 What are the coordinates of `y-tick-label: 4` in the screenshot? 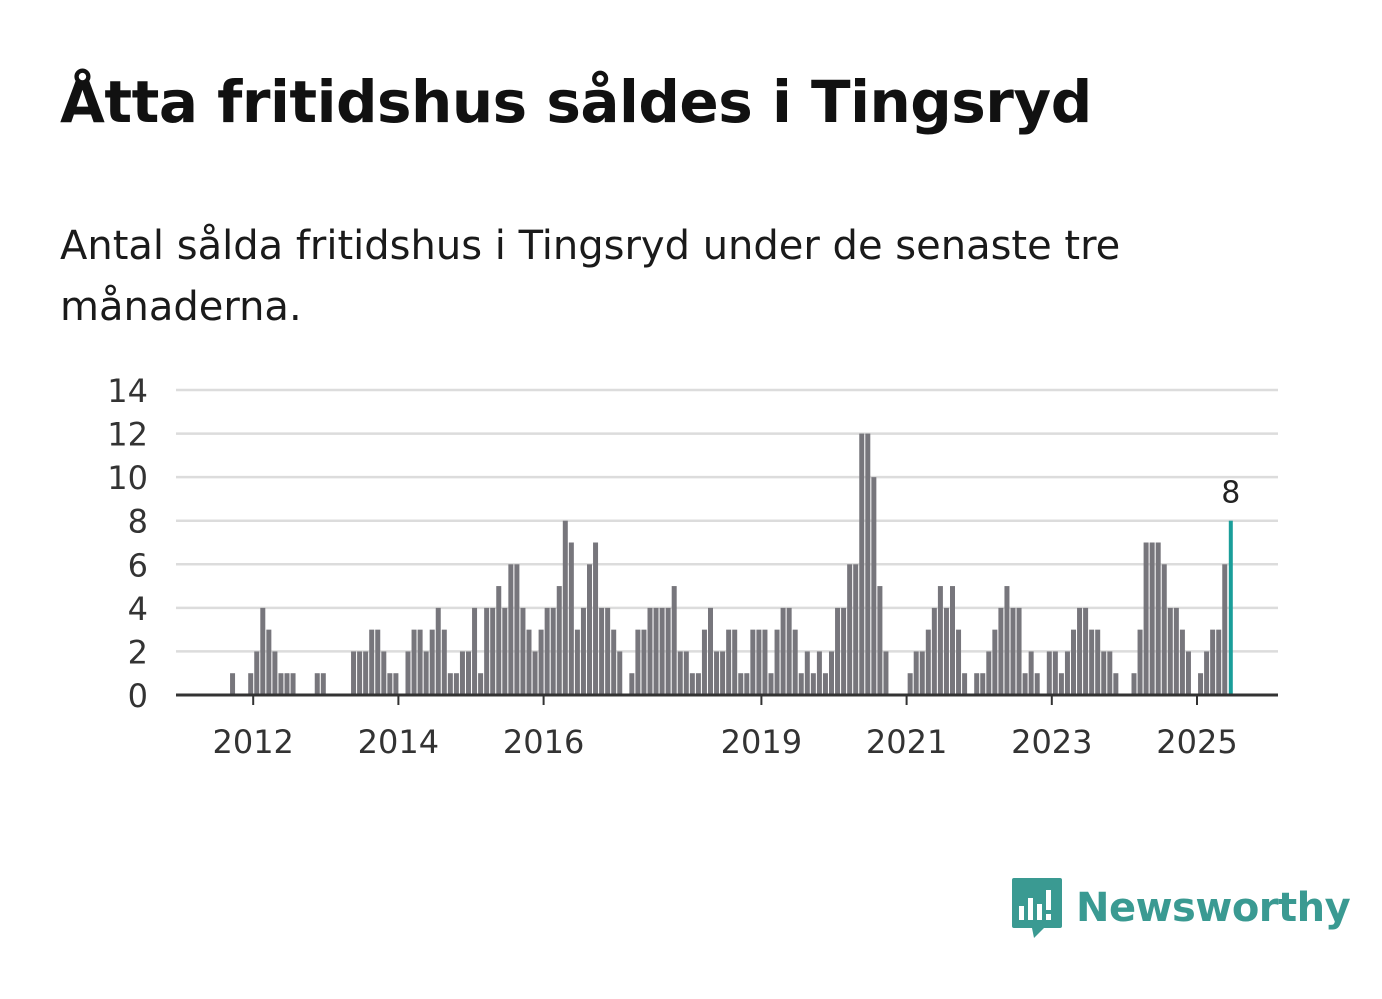 It's located at (138, 609).